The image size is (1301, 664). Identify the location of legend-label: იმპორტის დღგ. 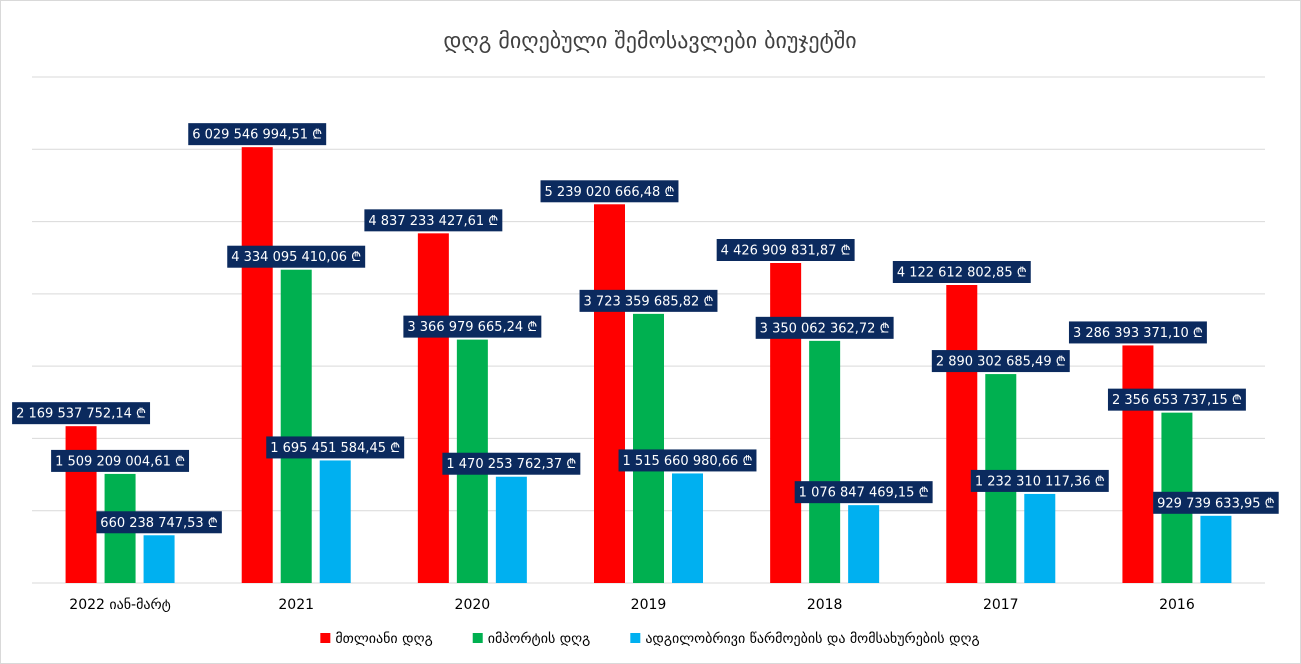
(539, 638).